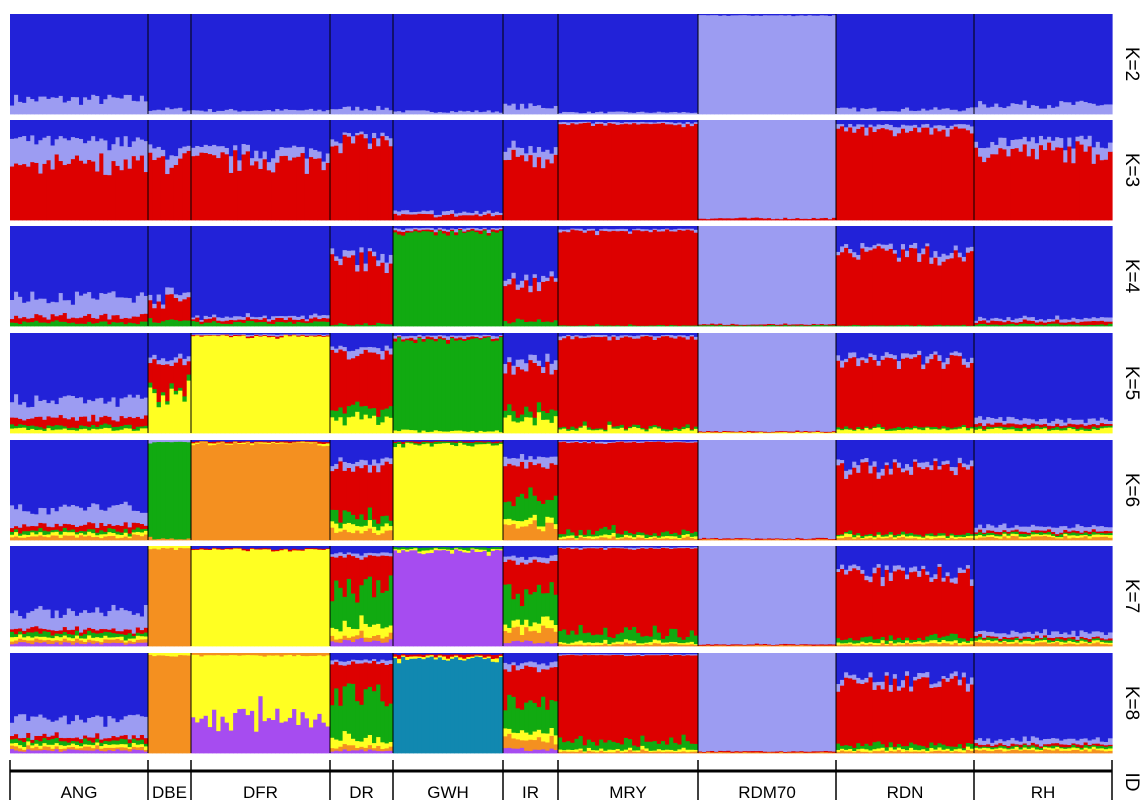 The image size is (1141, 807). Describe the element at coordinates (561, 170) in the screenshot. I see `k-row-K3` at that location.